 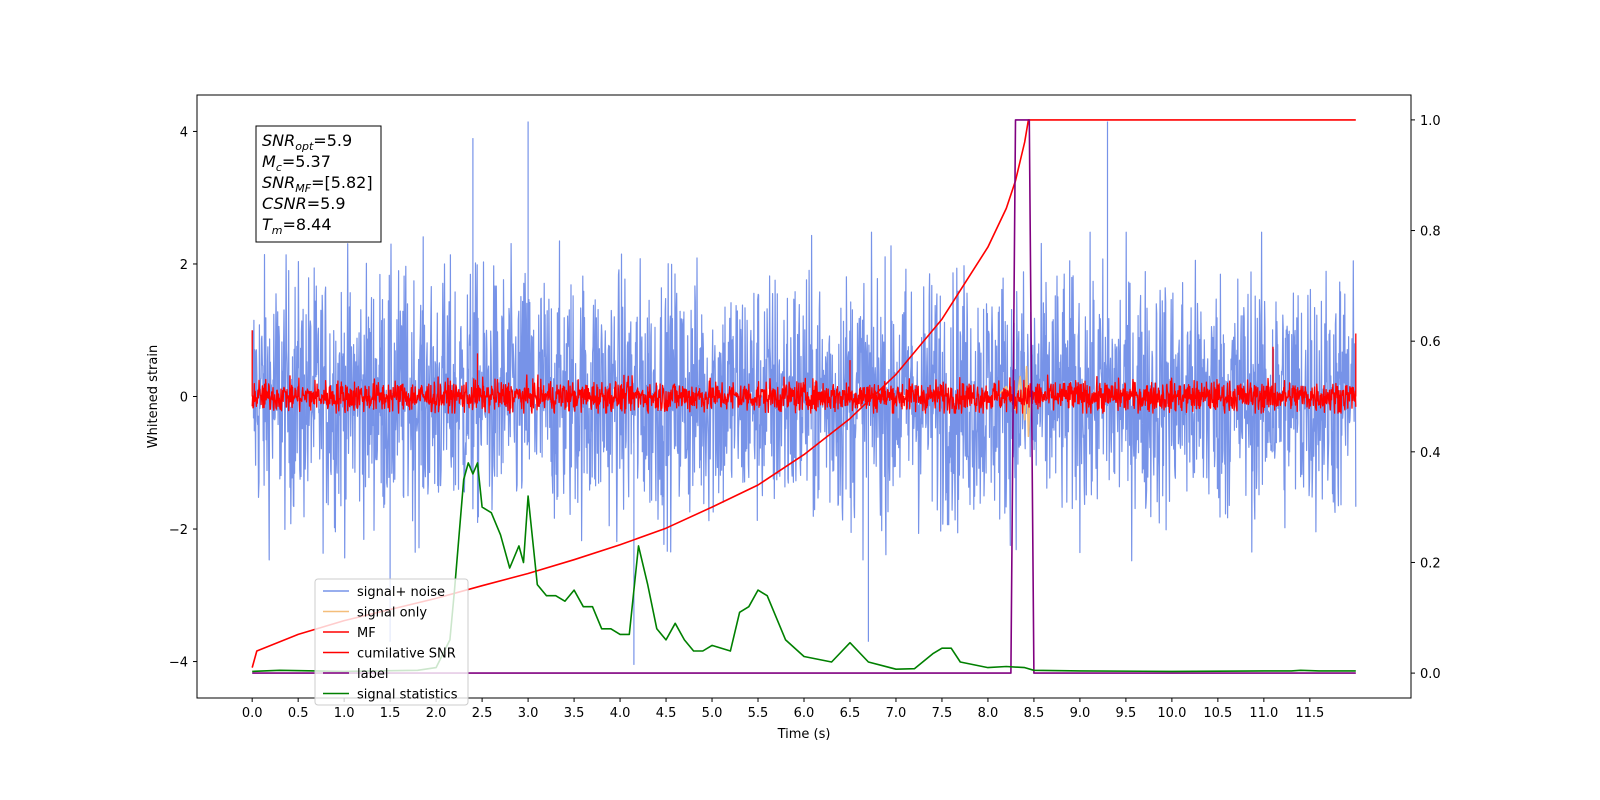 What do you see at coordinates (942, 713) in the screenshot?
I see `x-tick-label: 7.5` at bounding box center [942, 713].